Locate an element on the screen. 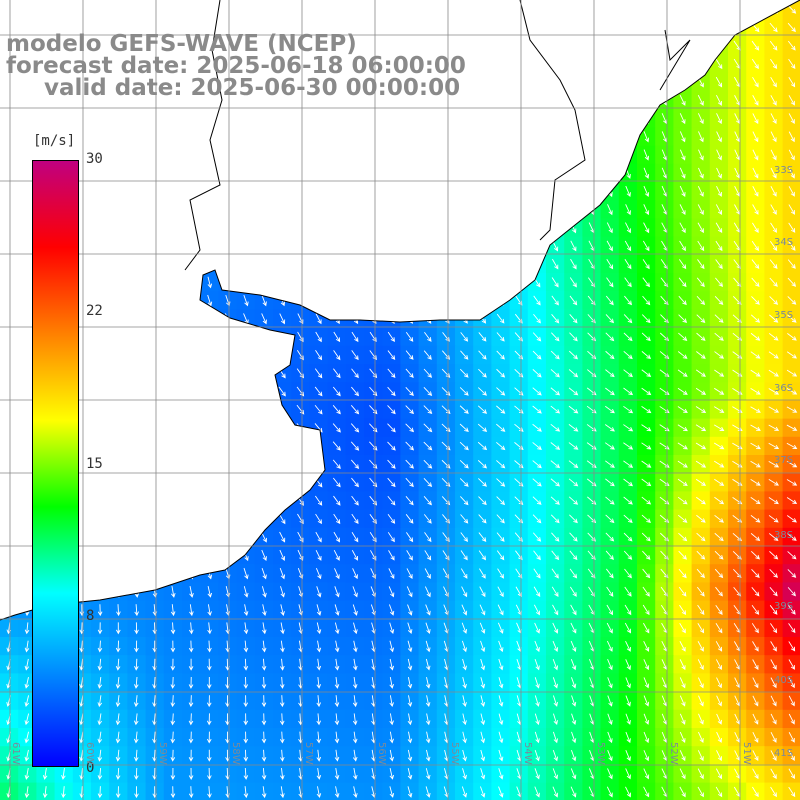 This screenshot has width=800, height=800. colorbar-tick: 15 is located at coordinates (94, 464).